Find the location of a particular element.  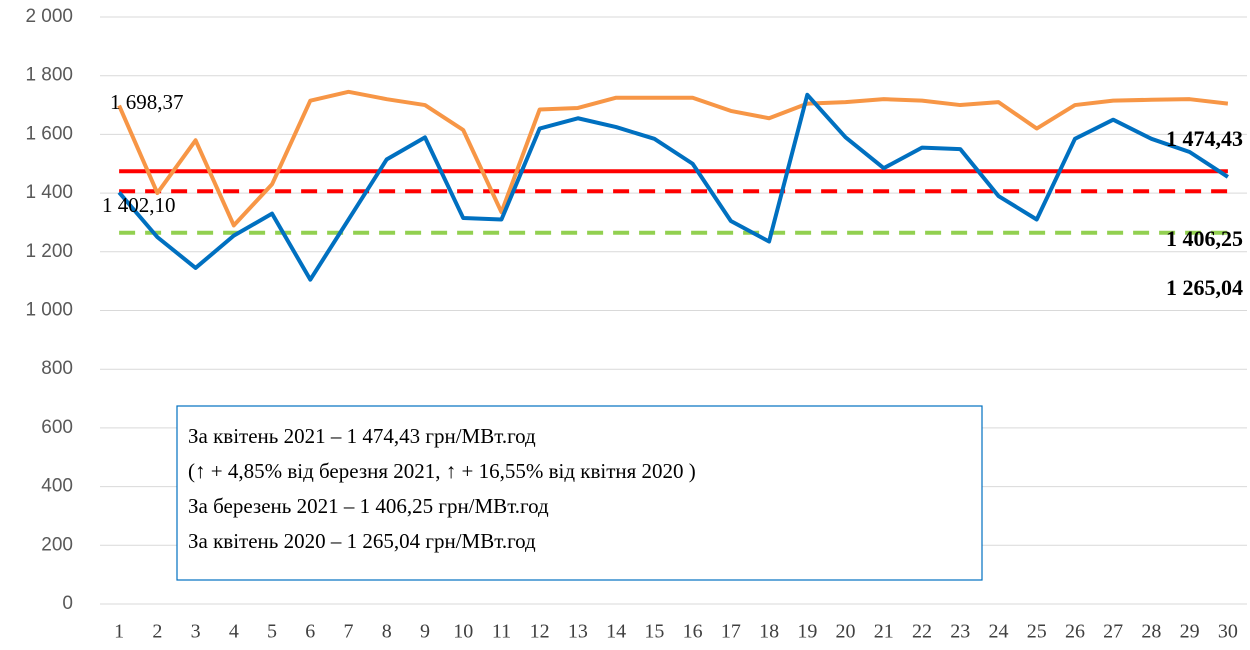

data-label: 1 698,37 is located at coordinates (147, 102).